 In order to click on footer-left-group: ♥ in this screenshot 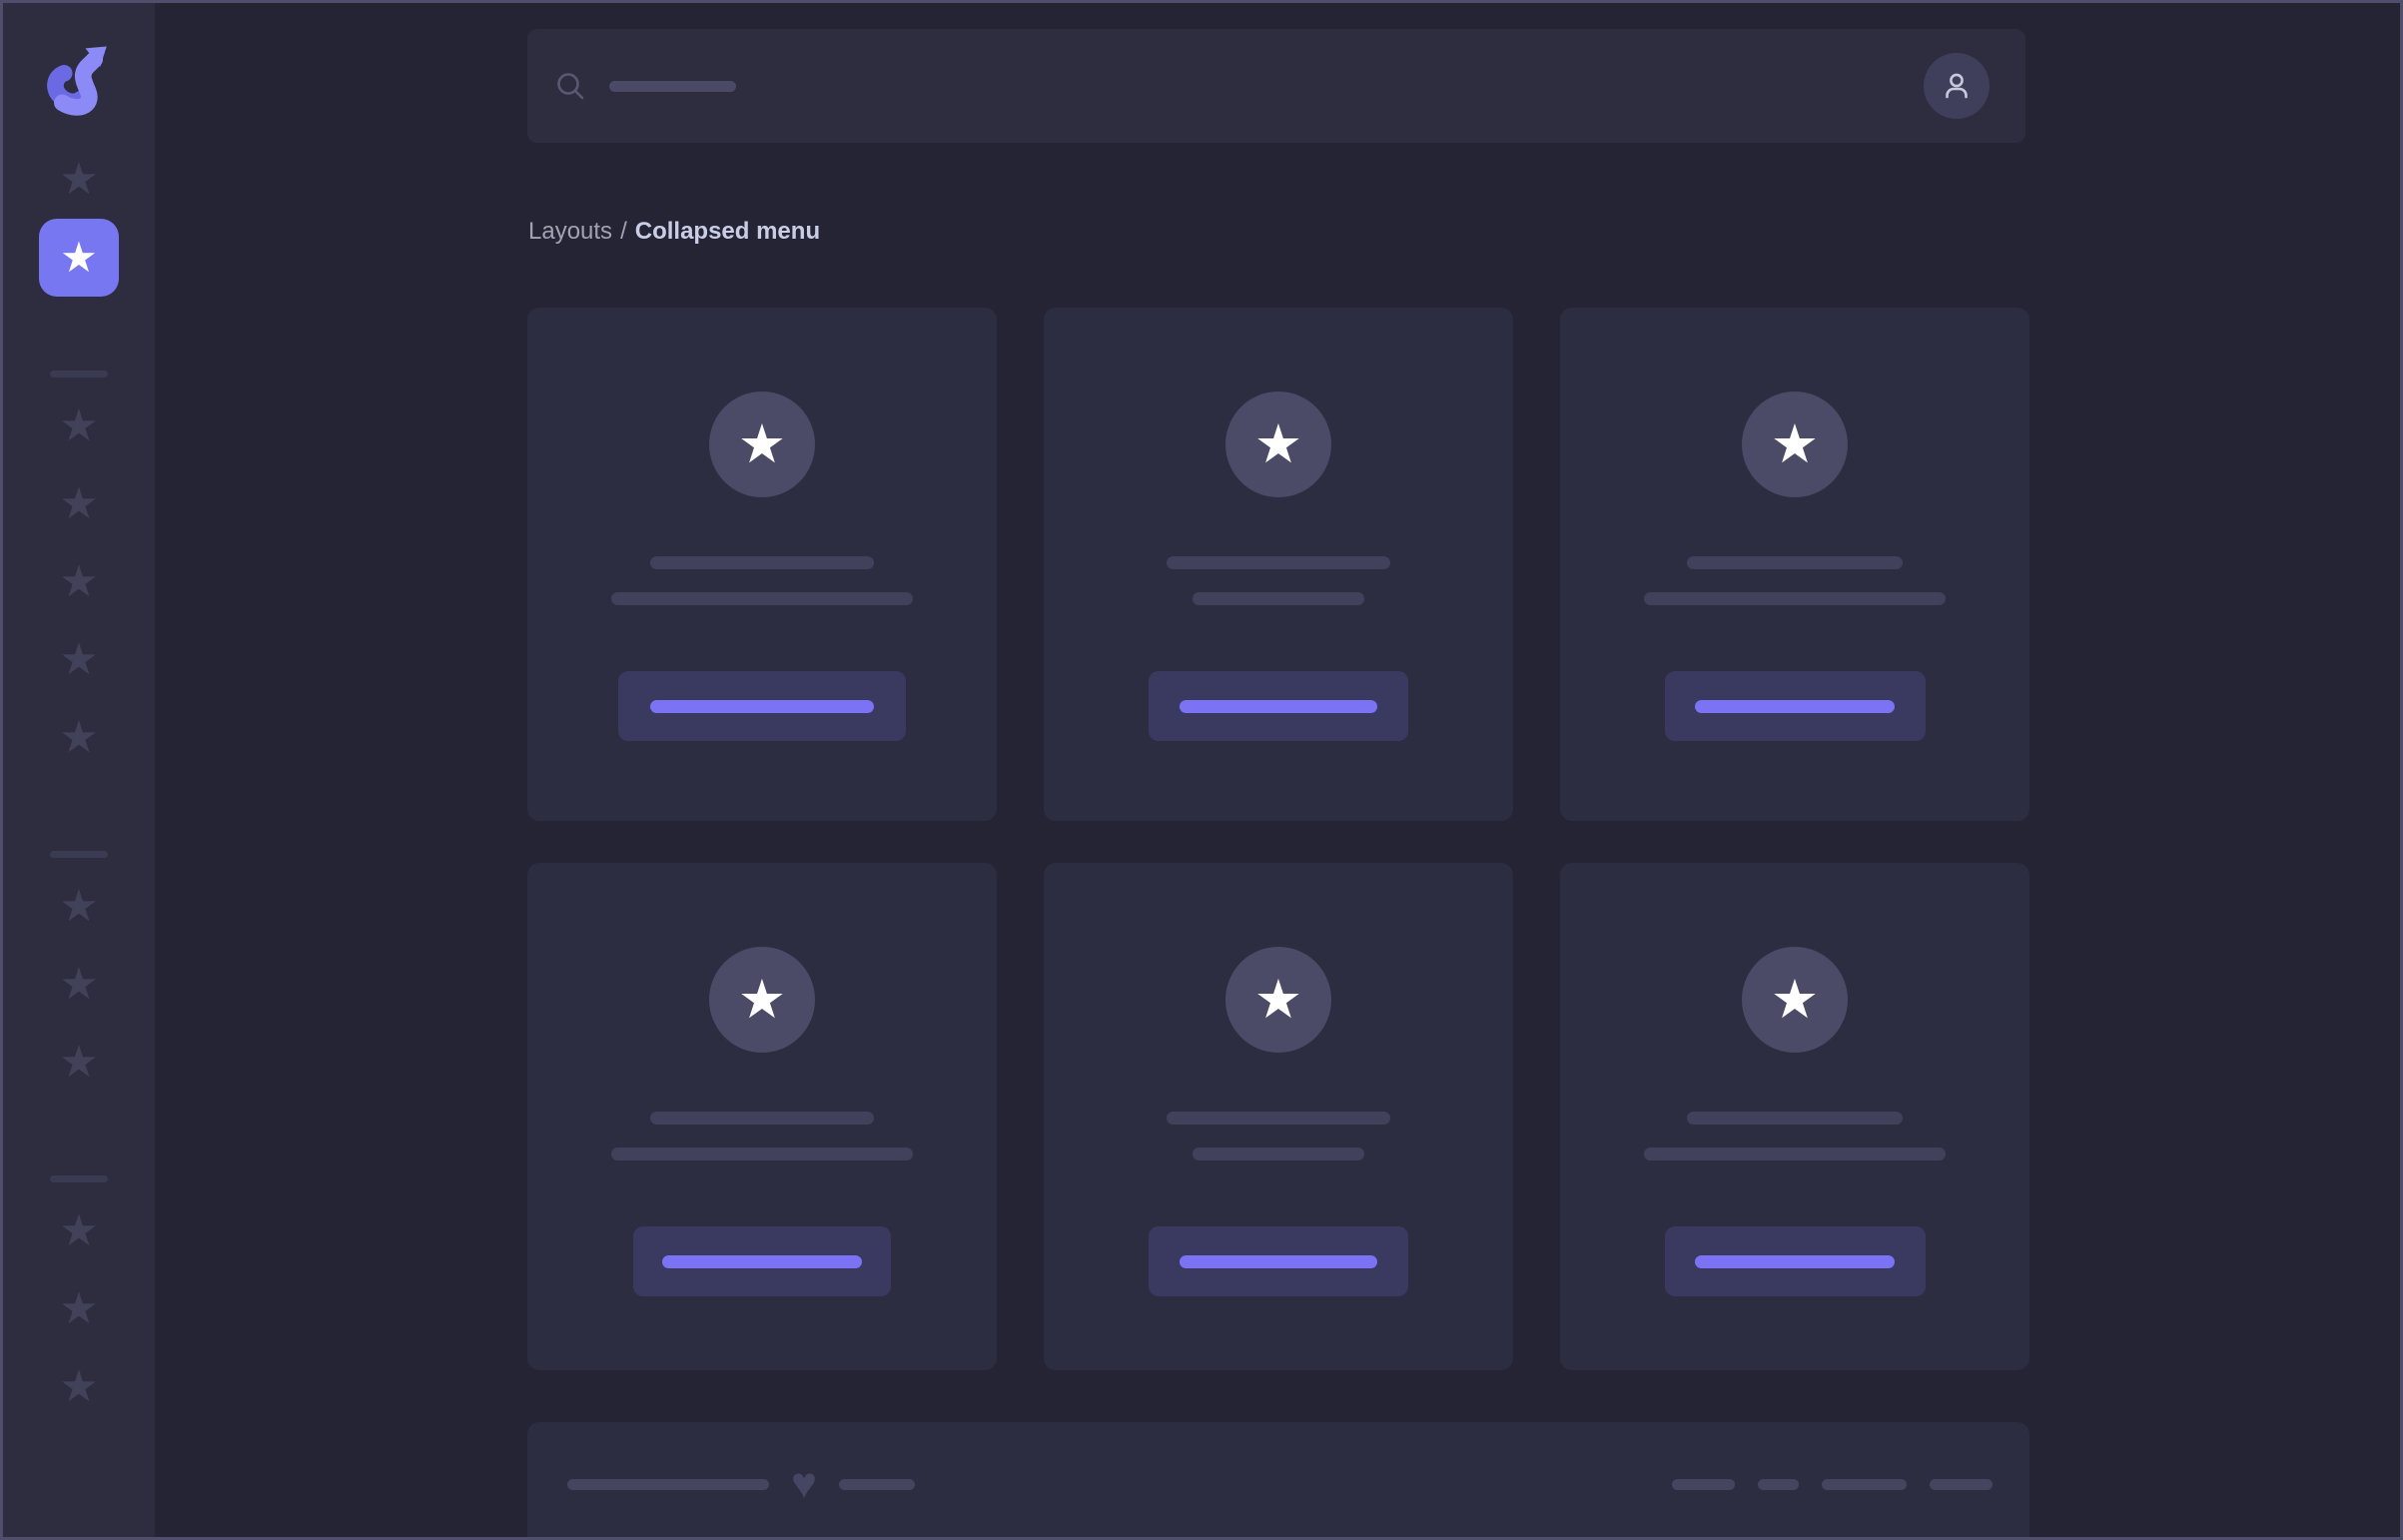, I will do `click(741, 1483)`.